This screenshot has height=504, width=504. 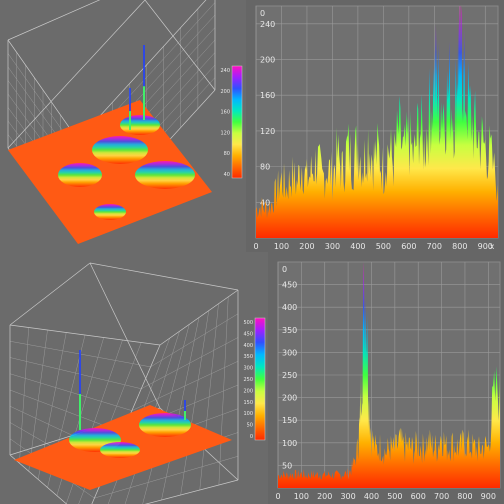 I want to click on y-tick-label: 450, so click(x=289, y=285).